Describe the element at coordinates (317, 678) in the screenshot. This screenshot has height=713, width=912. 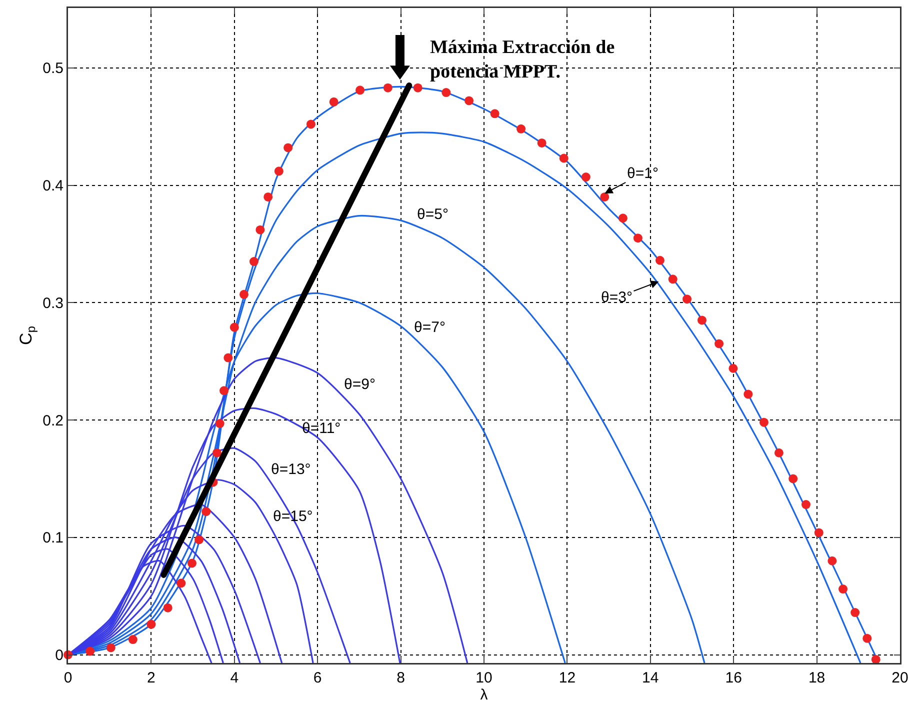
I see `x-tick-label: 6` at that location.